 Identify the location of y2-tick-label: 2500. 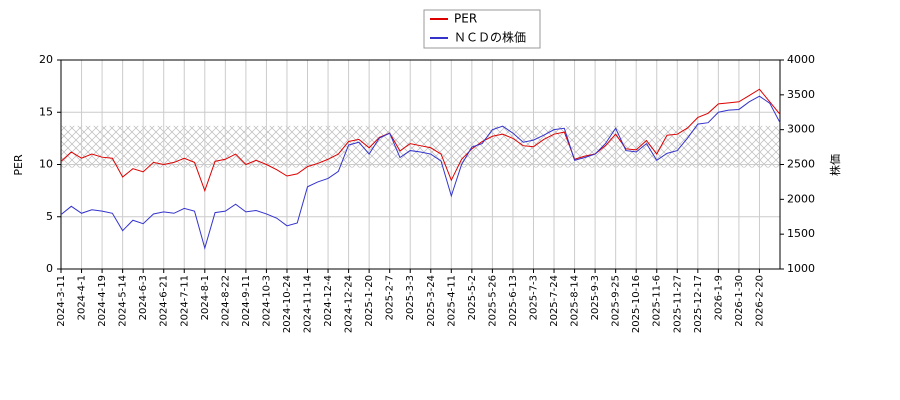
(801, 164).